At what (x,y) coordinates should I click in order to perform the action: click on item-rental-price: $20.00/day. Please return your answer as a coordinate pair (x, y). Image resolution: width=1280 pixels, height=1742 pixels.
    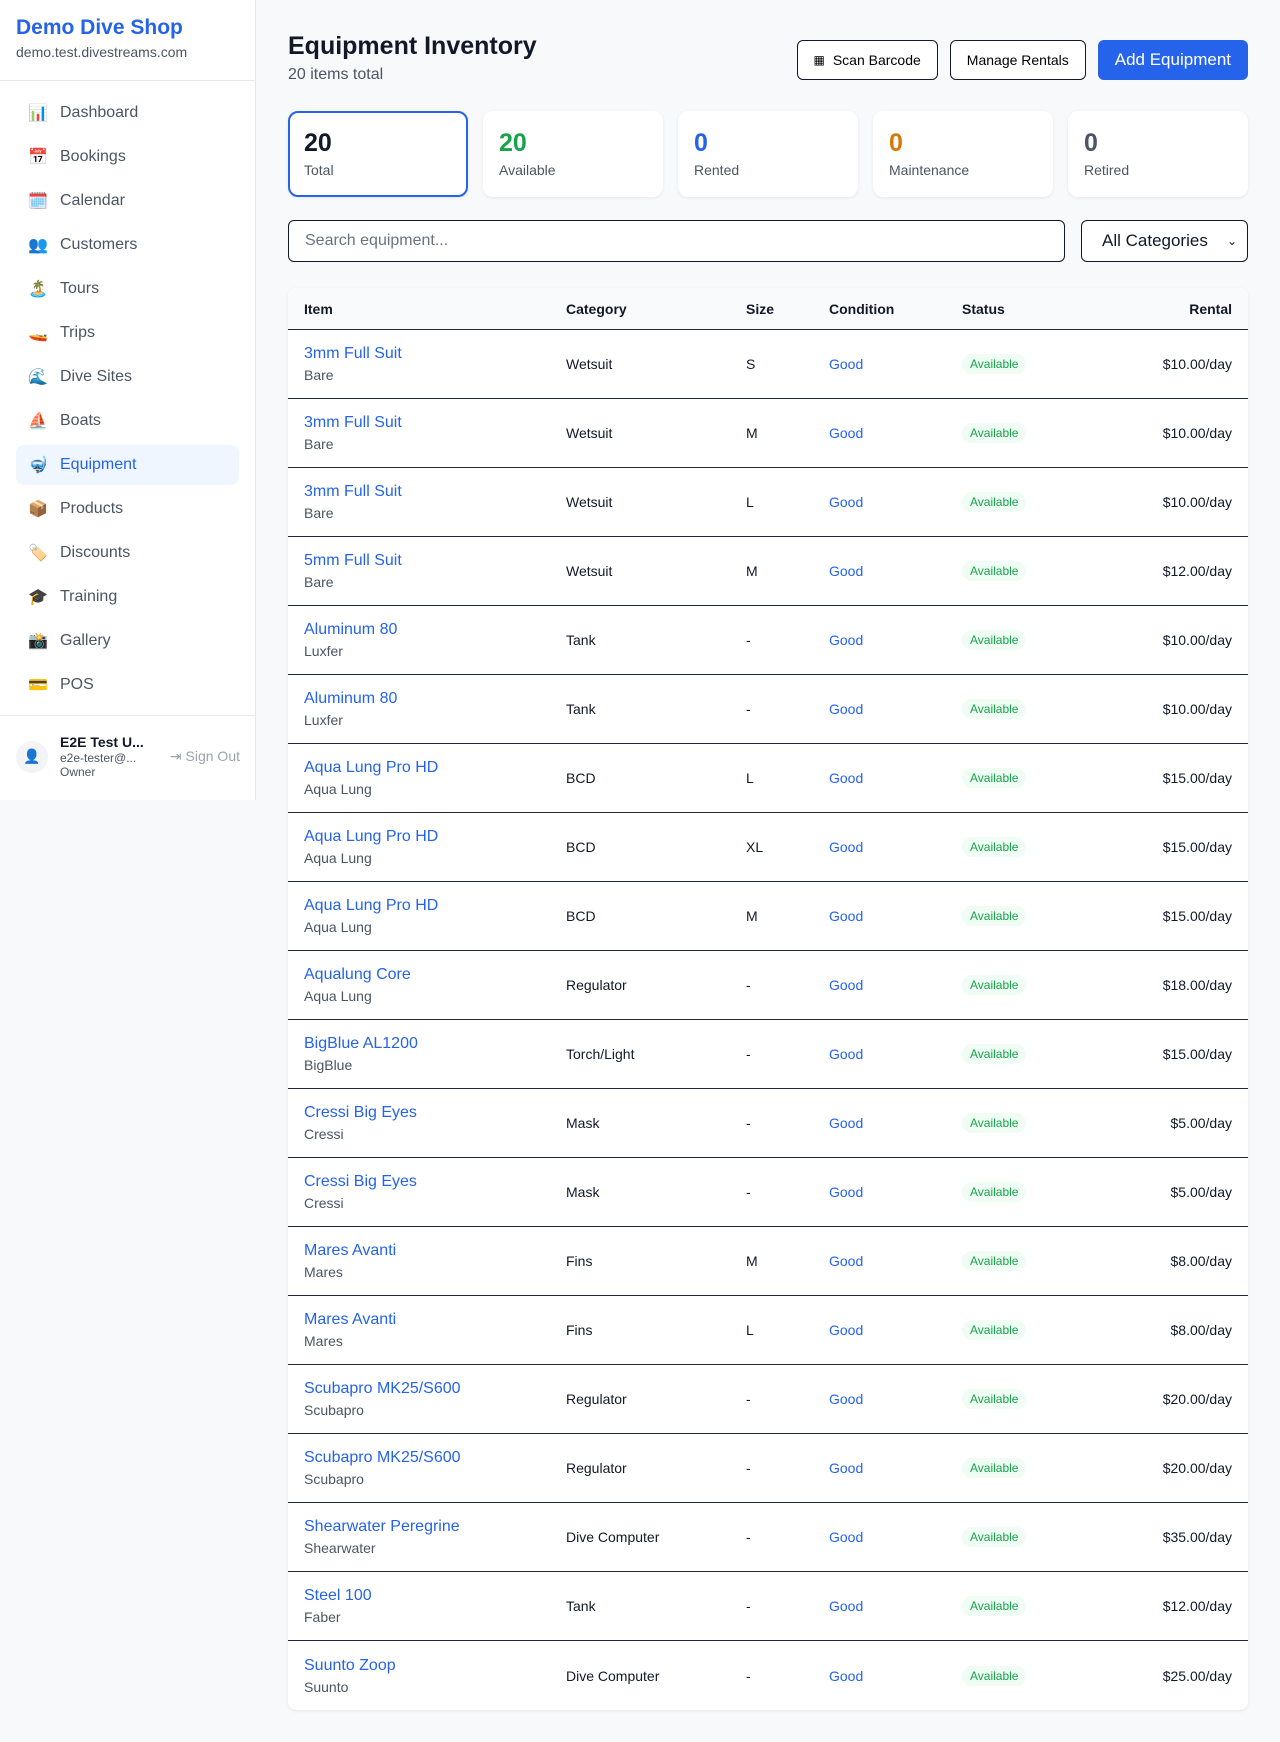
    Looking at the image, I should click on (1197, 1399).